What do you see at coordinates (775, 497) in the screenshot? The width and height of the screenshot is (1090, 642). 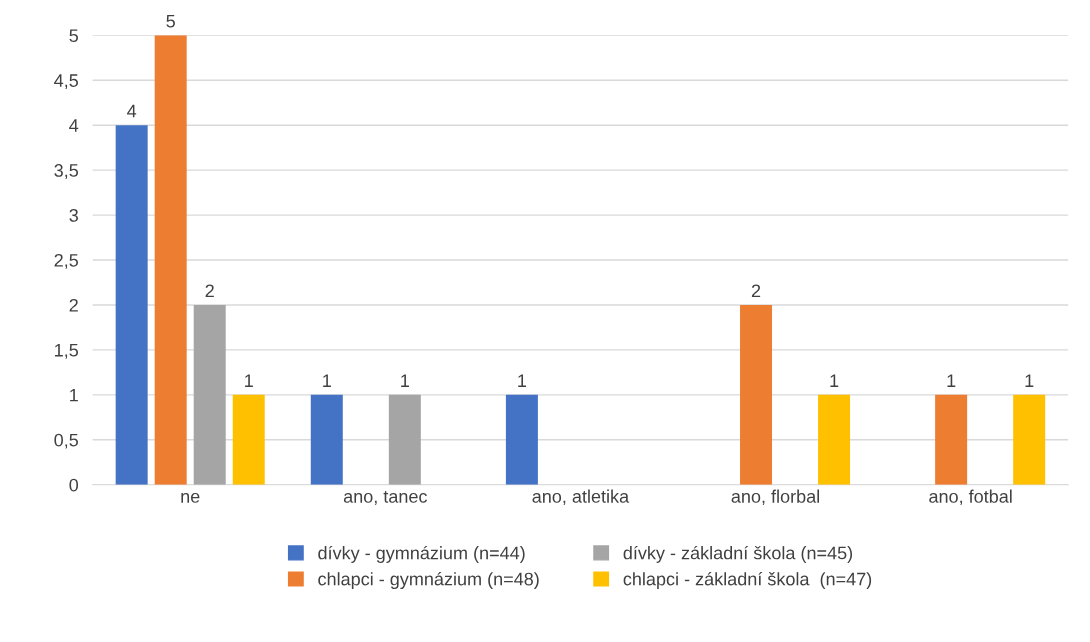 I see `x-tick-label: ano, florbal` at bounding box center [775, 497].